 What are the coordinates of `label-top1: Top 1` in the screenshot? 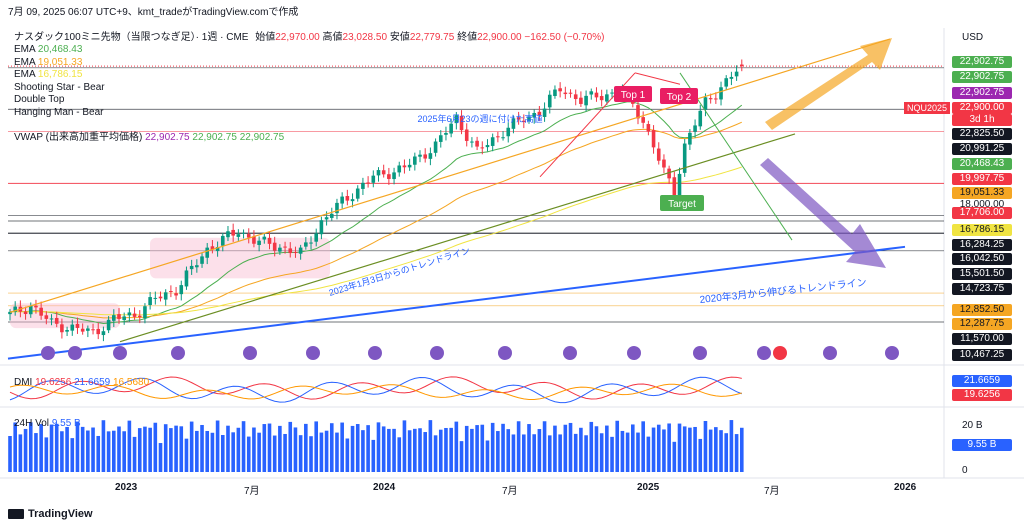 It's located at (633, 95).